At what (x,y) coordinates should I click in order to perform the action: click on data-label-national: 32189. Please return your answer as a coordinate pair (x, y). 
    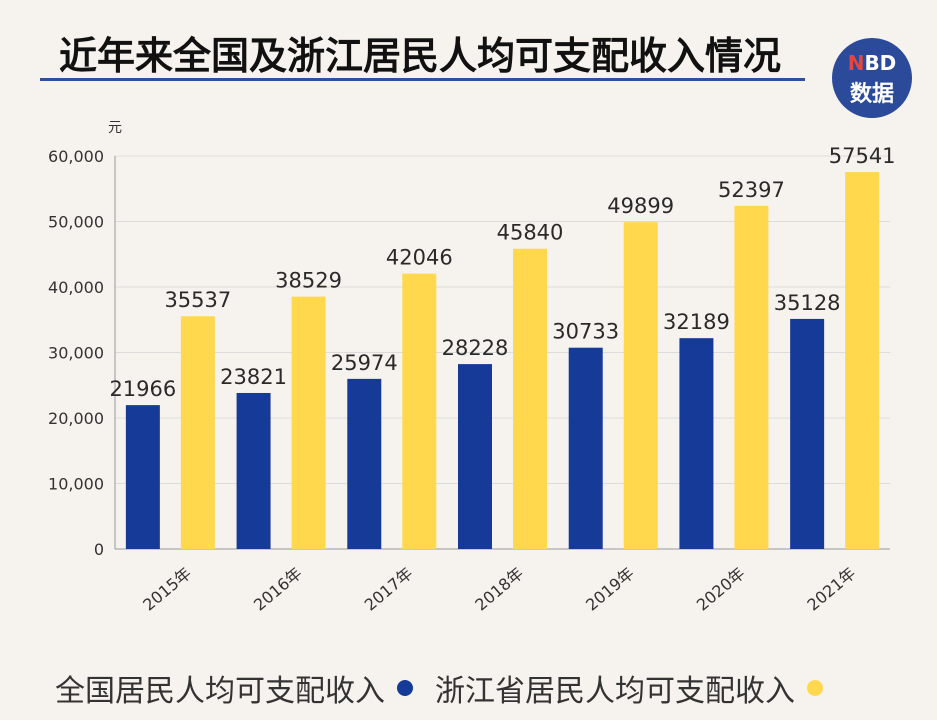
    Looking at the image, I should click on (696, 322).